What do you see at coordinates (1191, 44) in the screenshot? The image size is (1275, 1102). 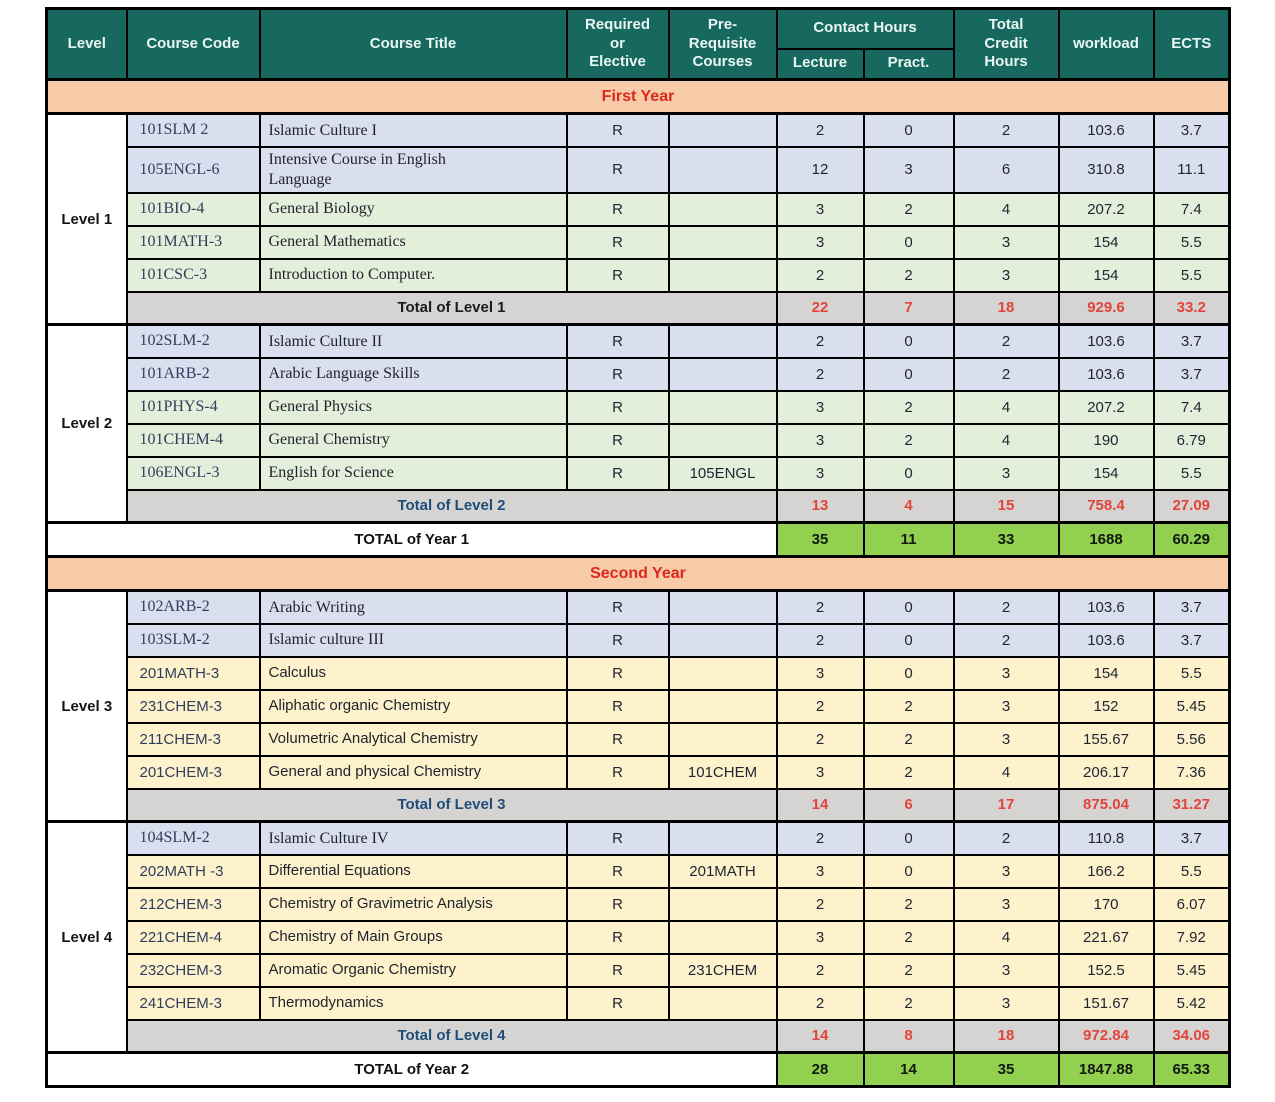 I see `col-header-ects: ECTS` at bounding box center [1191, 44].